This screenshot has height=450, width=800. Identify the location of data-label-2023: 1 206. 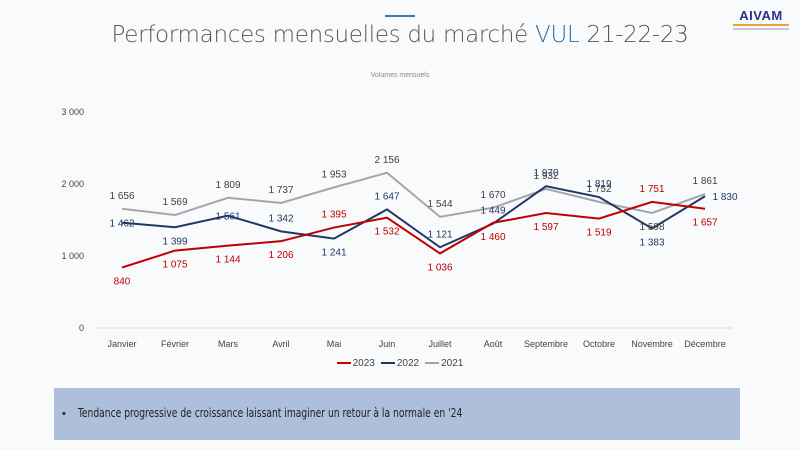
(280, 255).